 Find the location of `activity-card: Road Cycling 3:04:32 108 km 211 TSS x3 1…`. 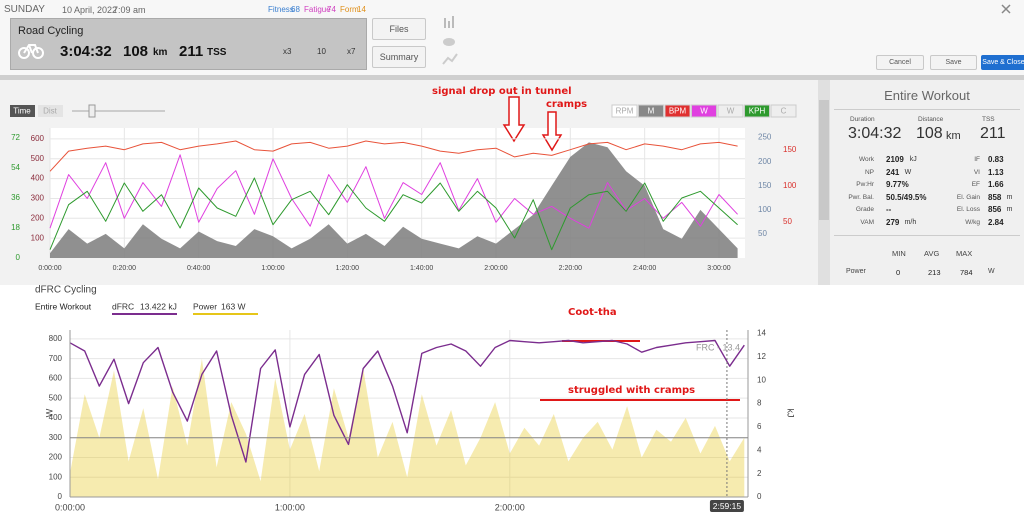

activity-card: Road Cycling 3:04:32 108 km 211 TSS x3 1… is located at coordinates (188, 44).